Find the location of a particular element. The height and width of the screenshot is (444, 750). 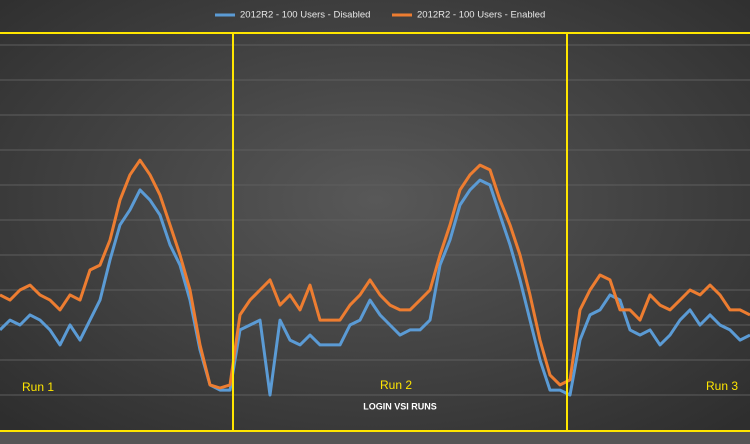

bottom-strip is located at coordinates (375, 438).